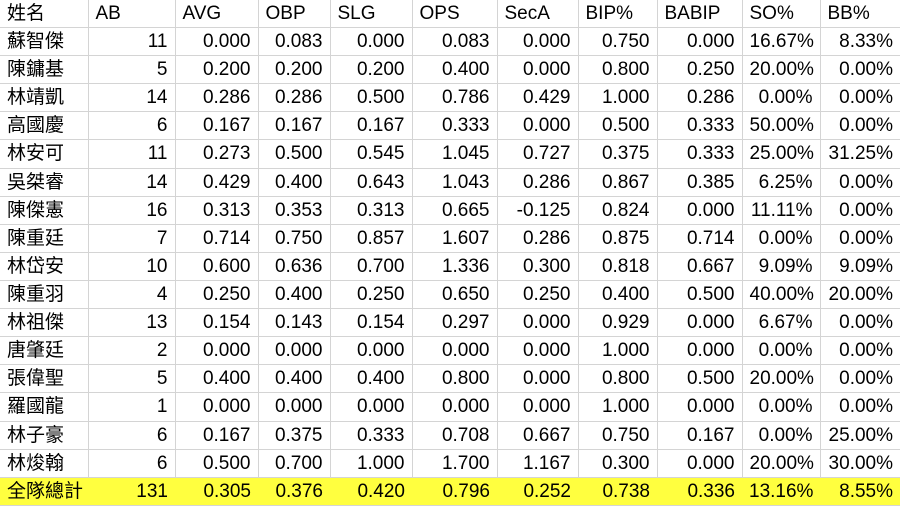  I want to click on stat-cell-so-pct: 9.09%, so click(781, 266).